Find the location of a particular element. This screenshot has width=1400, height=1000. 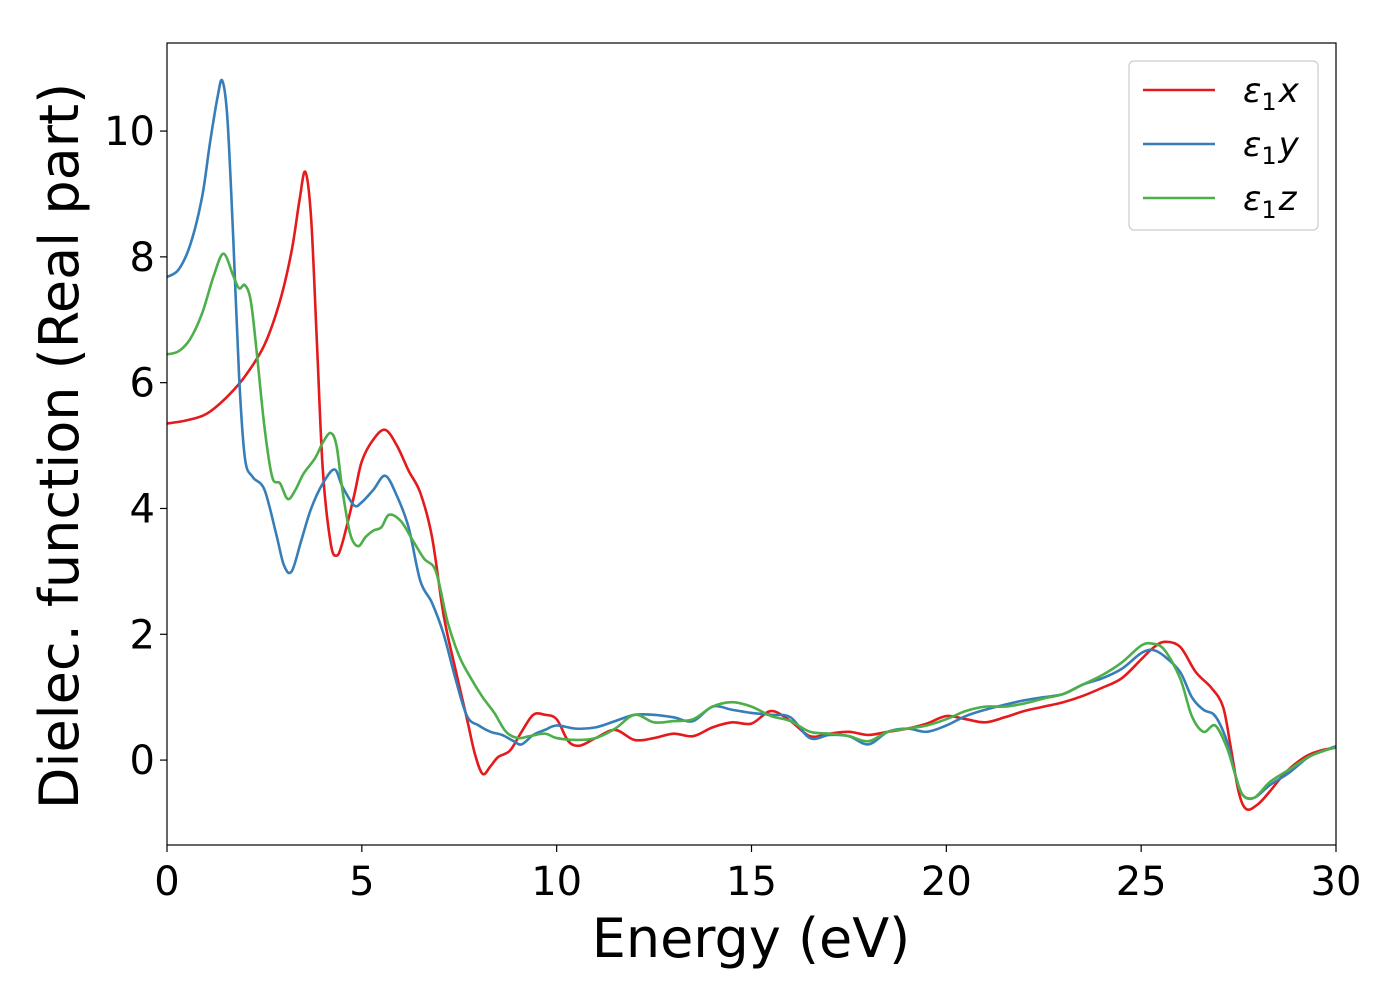

legend-label-suffix: z is located at coordinates (1288, 199).